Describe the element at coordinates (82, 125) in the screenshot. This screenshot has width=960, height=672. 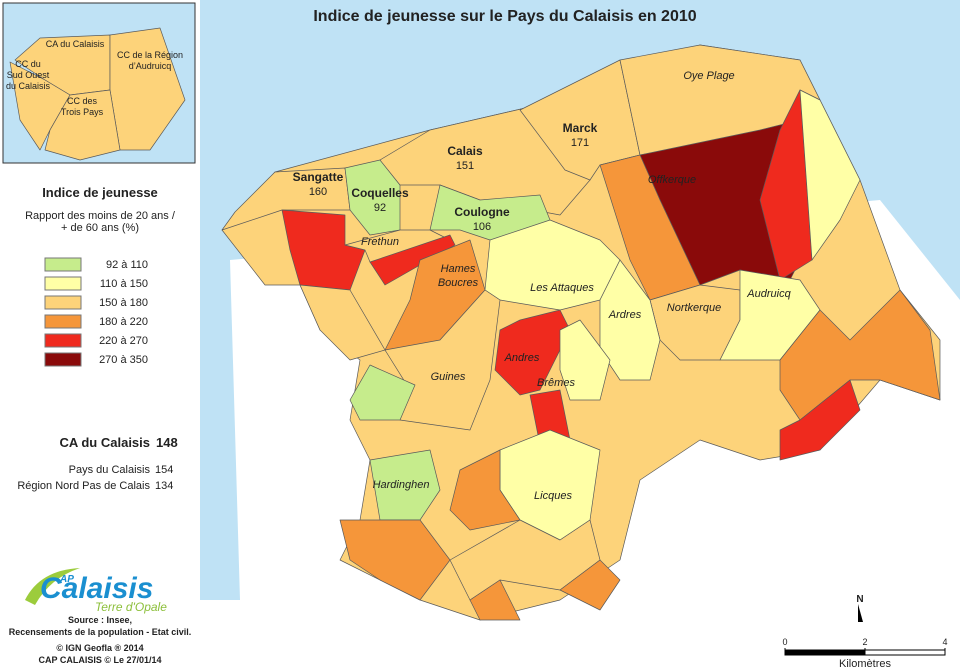
I see `inset-area` at that location.